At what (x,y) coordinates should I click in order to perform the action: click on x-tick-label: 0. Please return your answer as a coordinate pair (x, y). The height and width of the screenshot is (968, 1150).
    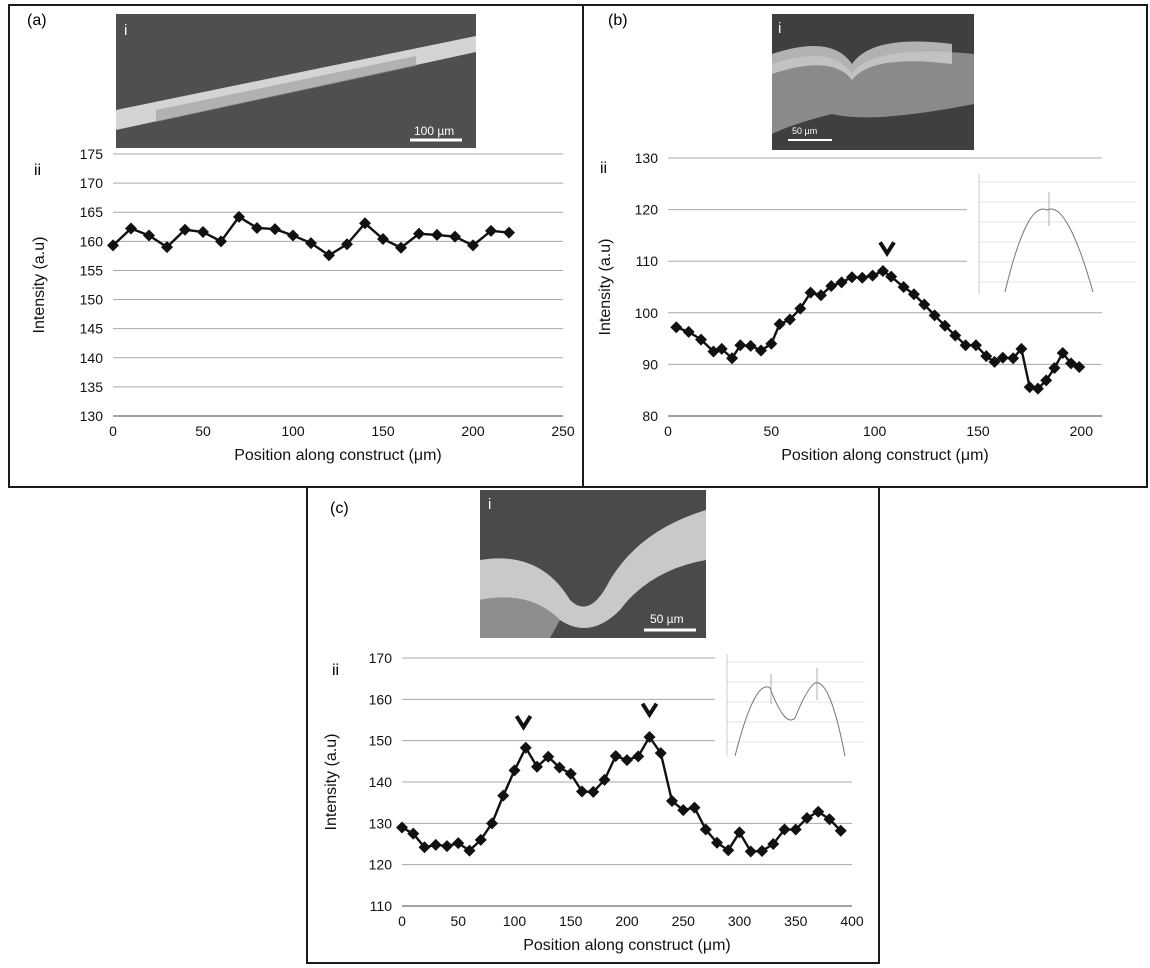
    Looking at the image, I should click on (668, 431).